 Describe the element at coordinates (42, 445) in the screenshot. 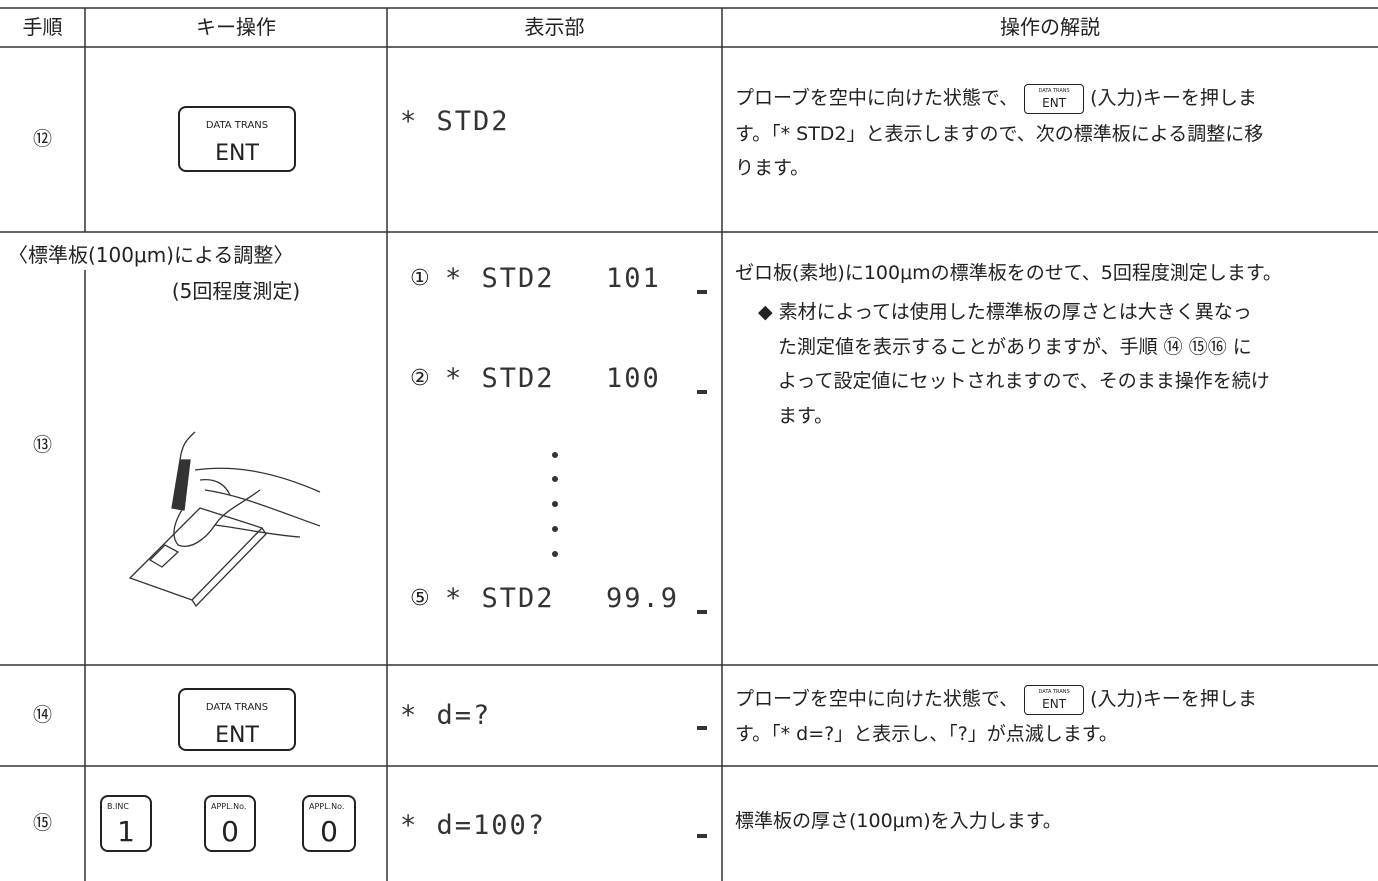

I see `step-number: ⑬` at that location.